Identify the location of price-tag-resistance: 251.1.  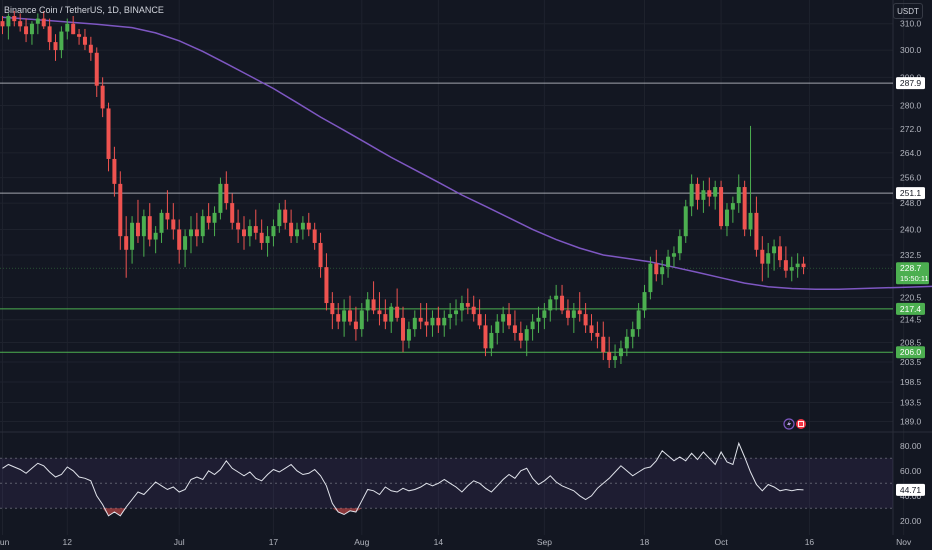
(910, 193).